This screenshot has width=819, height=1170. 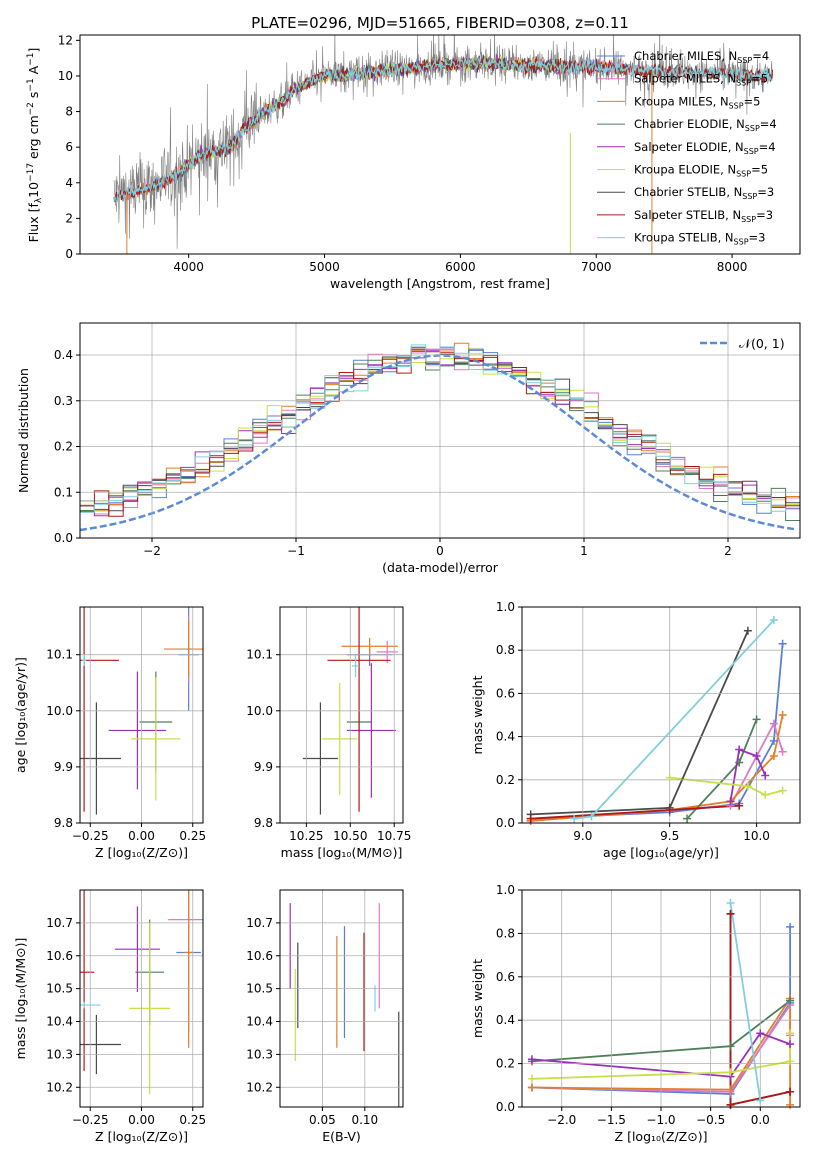 What do you see at coordinates (505, 693) in the screenshot?
I see `y-tick-label: 0.6` at bounding box center [505, 693].